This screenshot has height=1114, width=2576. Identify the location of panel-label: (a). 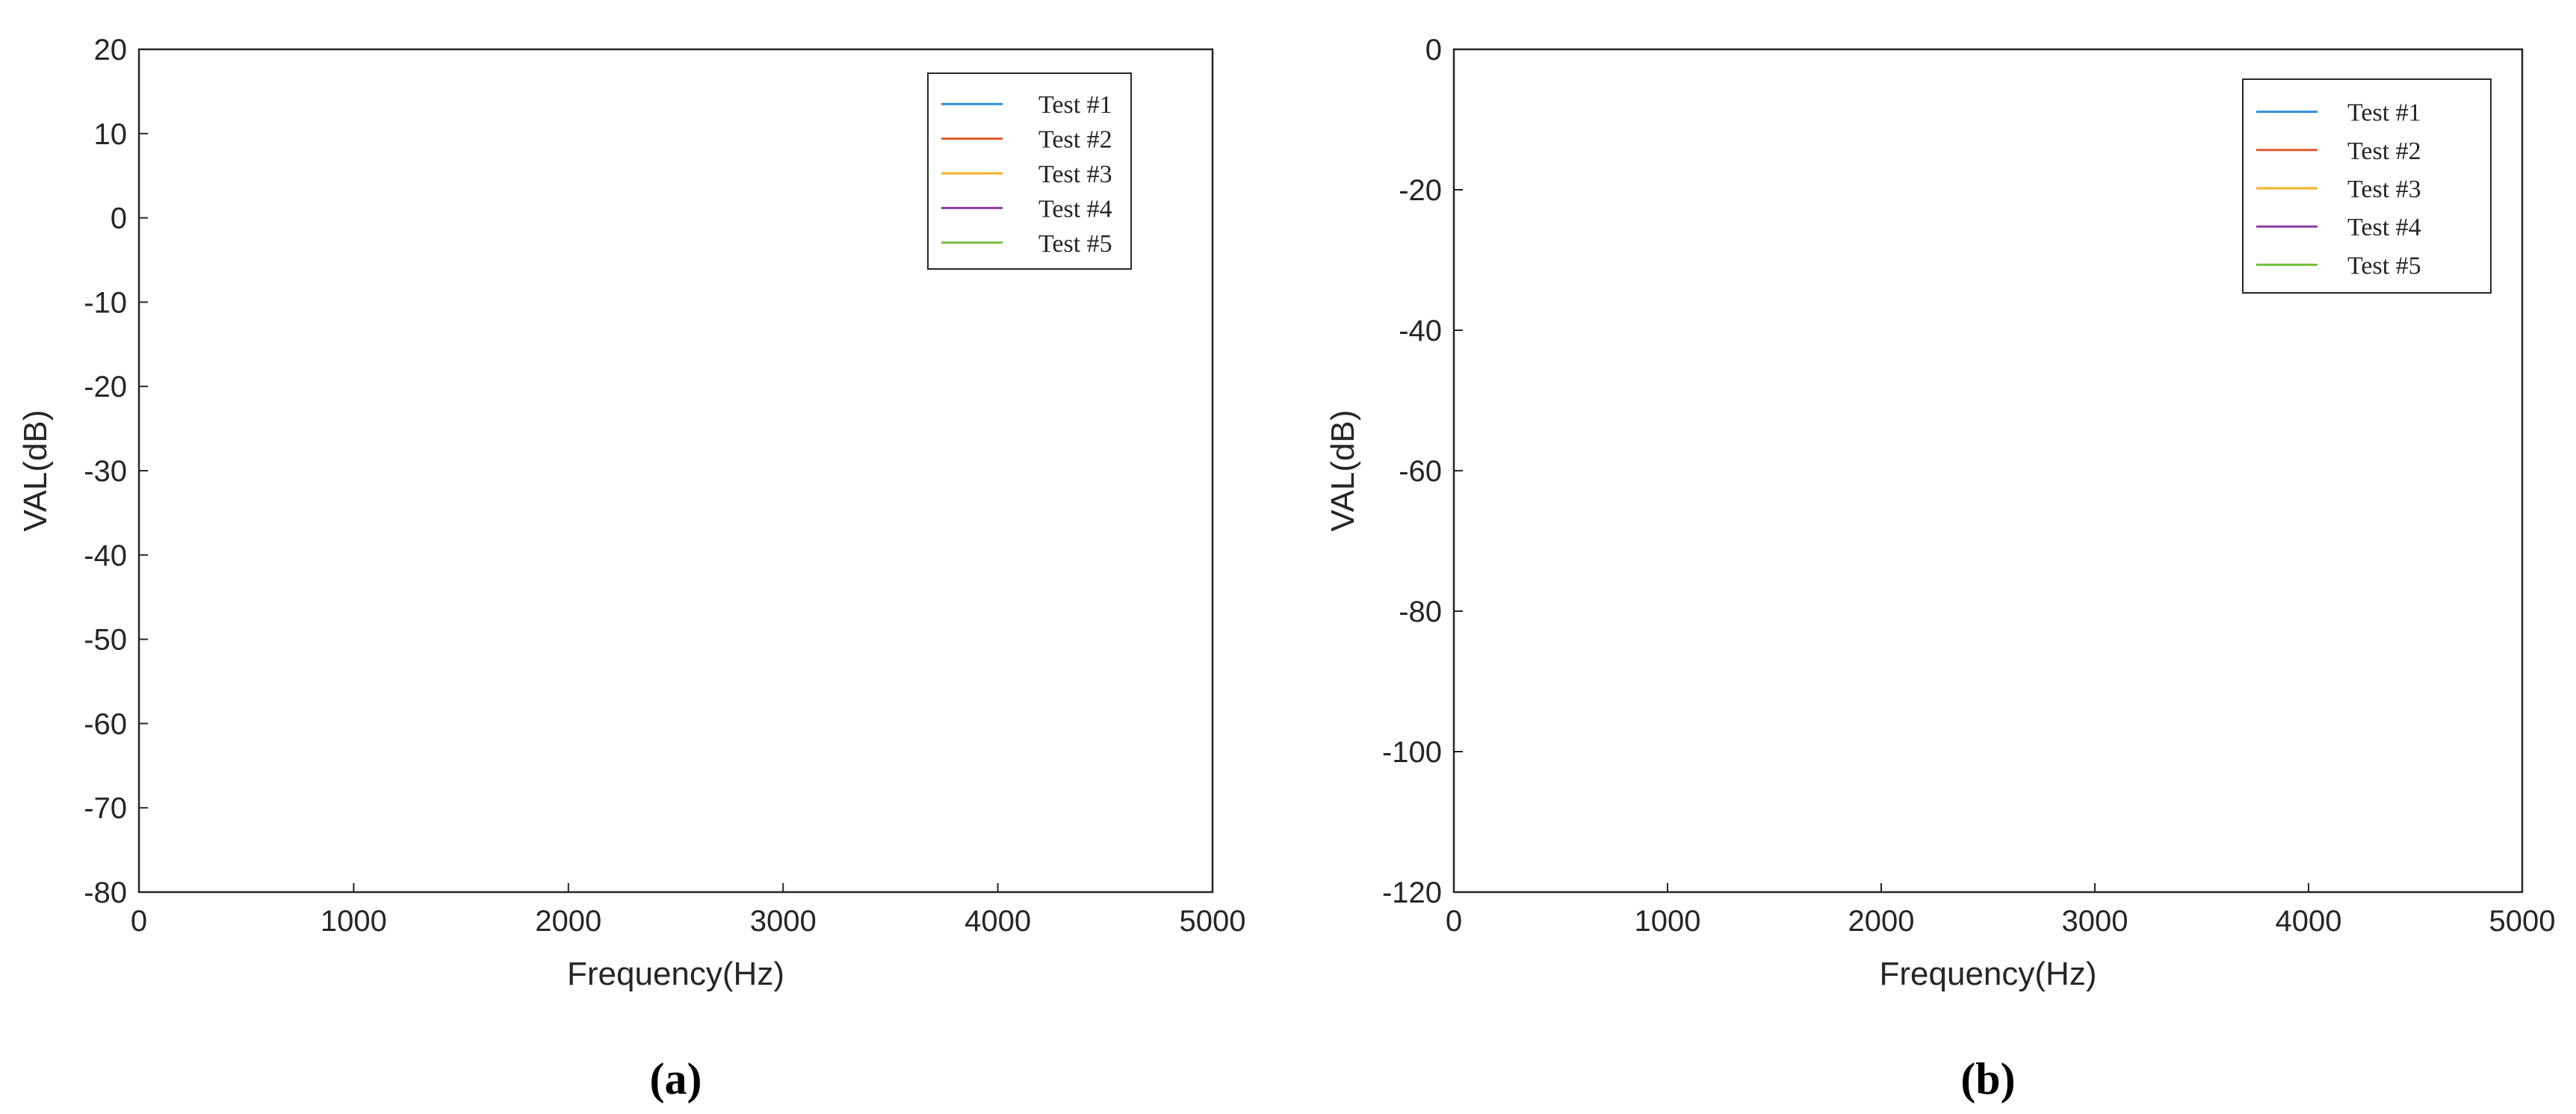
(676, 1079).